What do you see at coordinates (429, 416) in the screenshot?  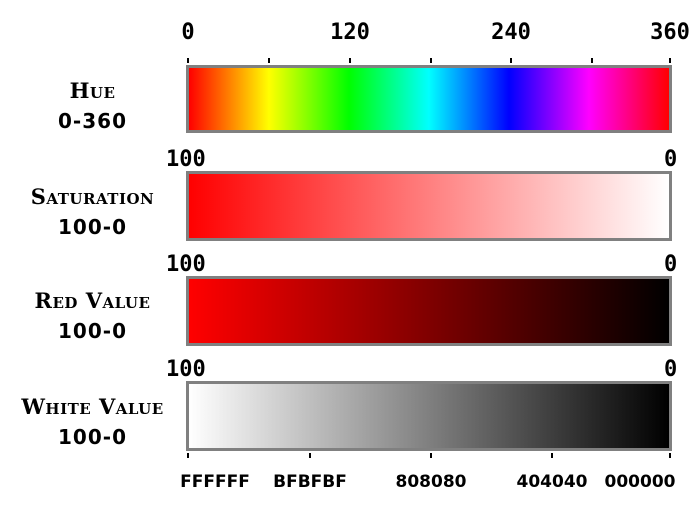 I see `white-value-gradient-bar` at bounding box center [429, 416].